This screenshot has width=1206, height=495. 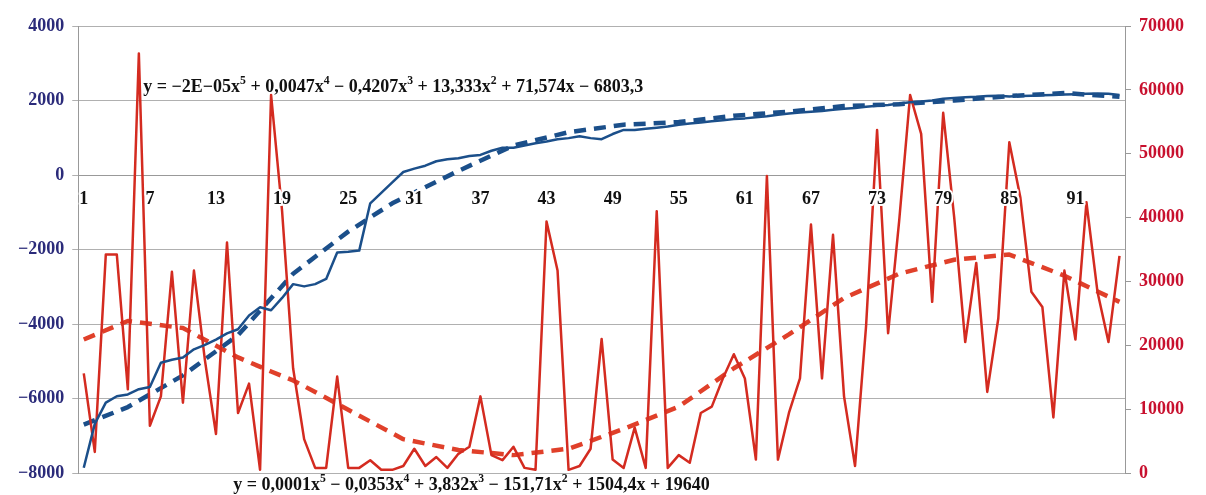 What do you see at coordinates (41, 397) in the screenshot?
I see `y-tick-label: −6000` at bounding box center [41, 397].